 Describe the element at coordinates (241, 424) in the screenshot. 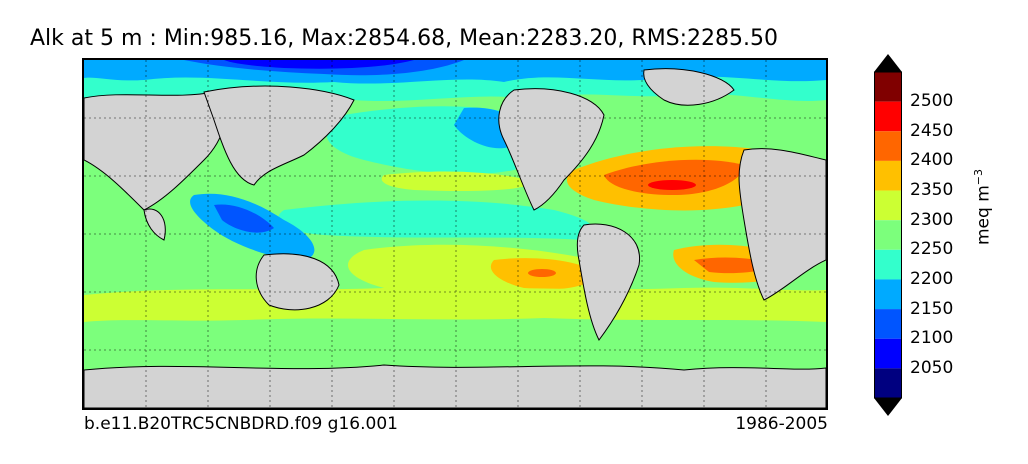

I see `case-name-label: b.e11.B20TRC5CNBDRD.f09 g16.001` at that location.